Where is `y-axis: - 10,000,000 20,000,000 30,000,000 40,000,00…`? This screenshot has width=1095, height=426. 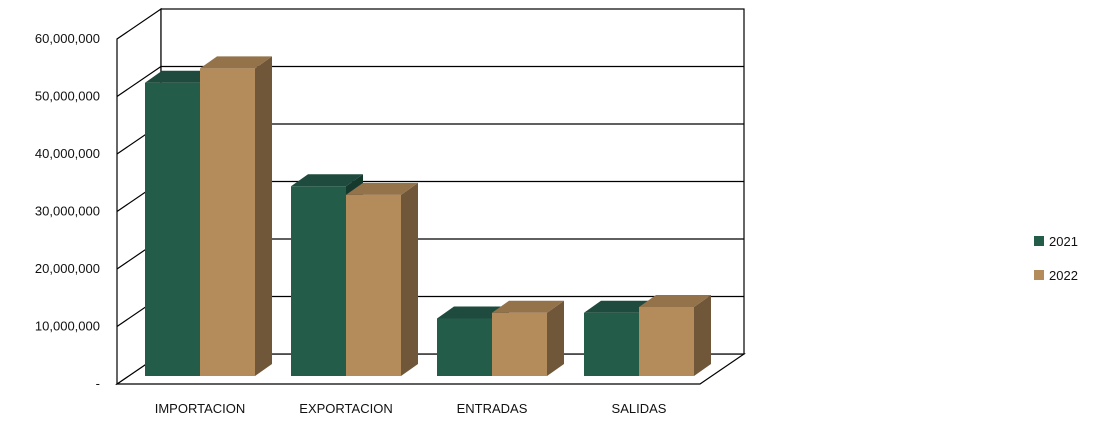
y-axis: - 10,000,000 20,000,000 30,000,000 40,000,00… is located at coordinates (67, 211).